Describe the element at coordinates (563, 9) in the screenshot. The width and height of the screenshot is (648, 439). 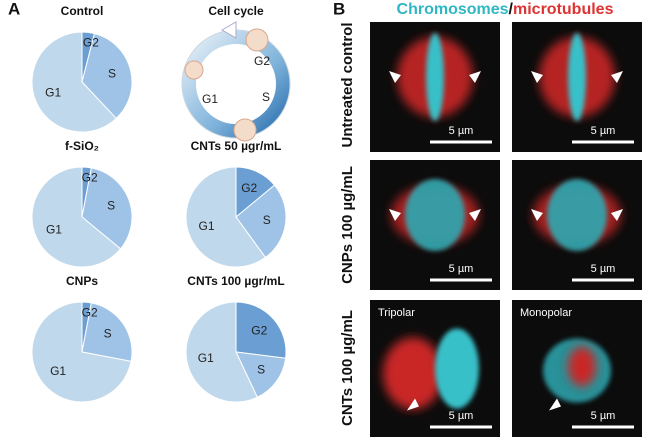
I see `header-part: microtubules` at that location.